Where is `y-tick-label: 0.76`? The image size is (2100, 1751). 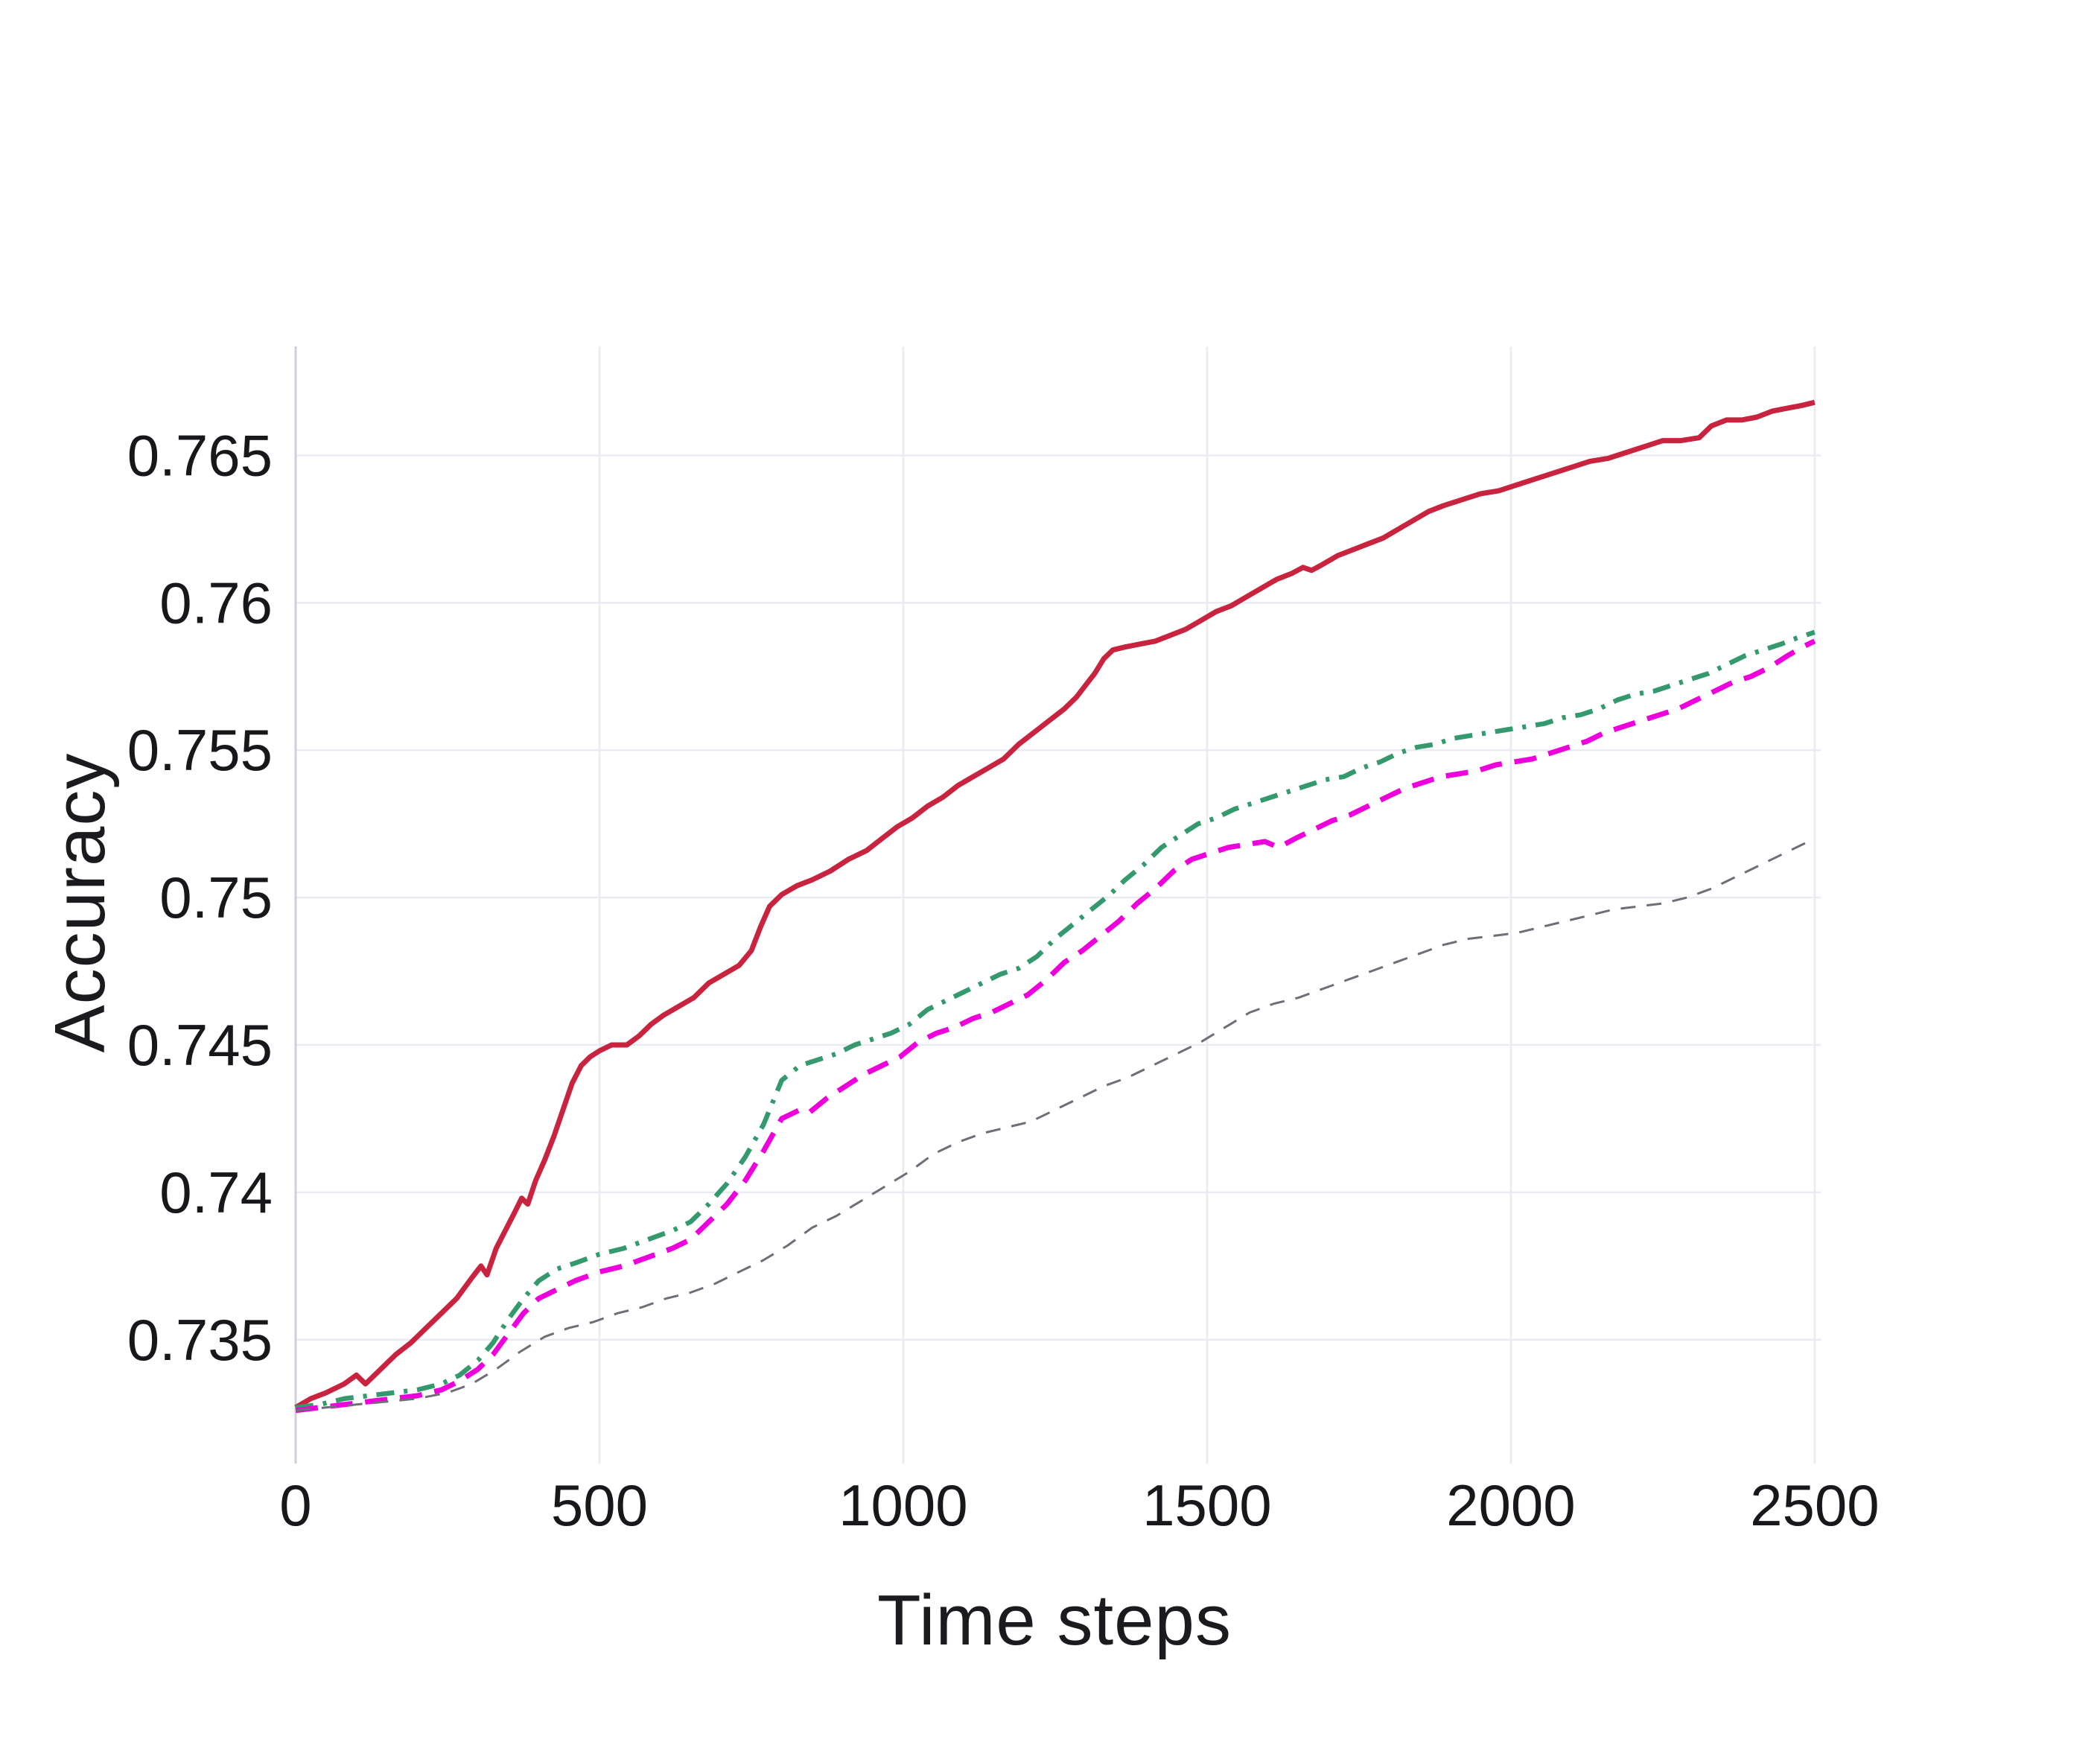
y-tick-label: 0.76 is located at coordinates (216, 603).